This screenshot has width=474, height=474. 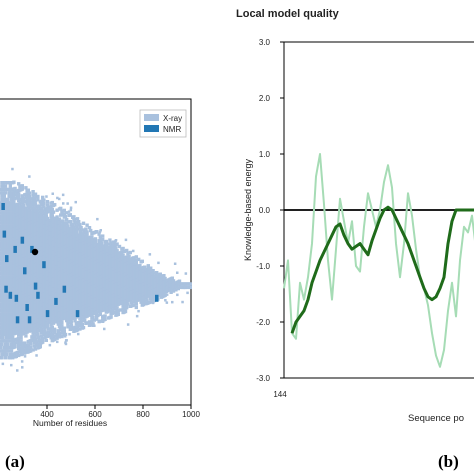 I want to click on legend-swatch-xray, so click(x=151, y=117).